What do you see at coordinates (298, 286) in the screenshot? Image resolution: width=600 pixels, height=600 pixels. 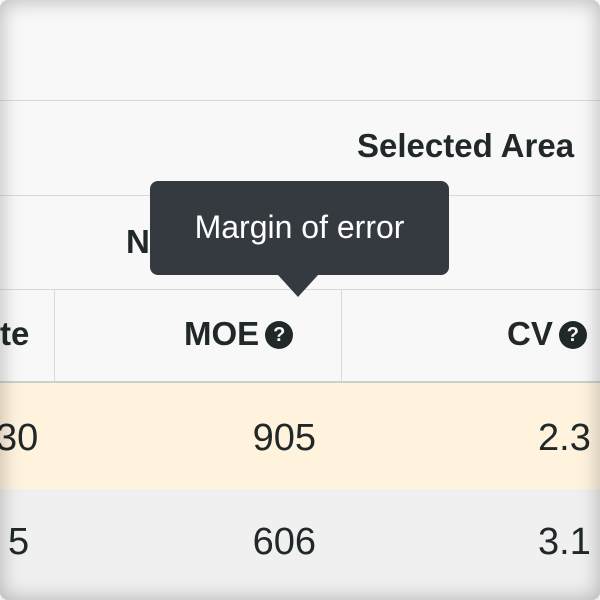 I see `tooltip-arrow` at bounding box center [298, 286].